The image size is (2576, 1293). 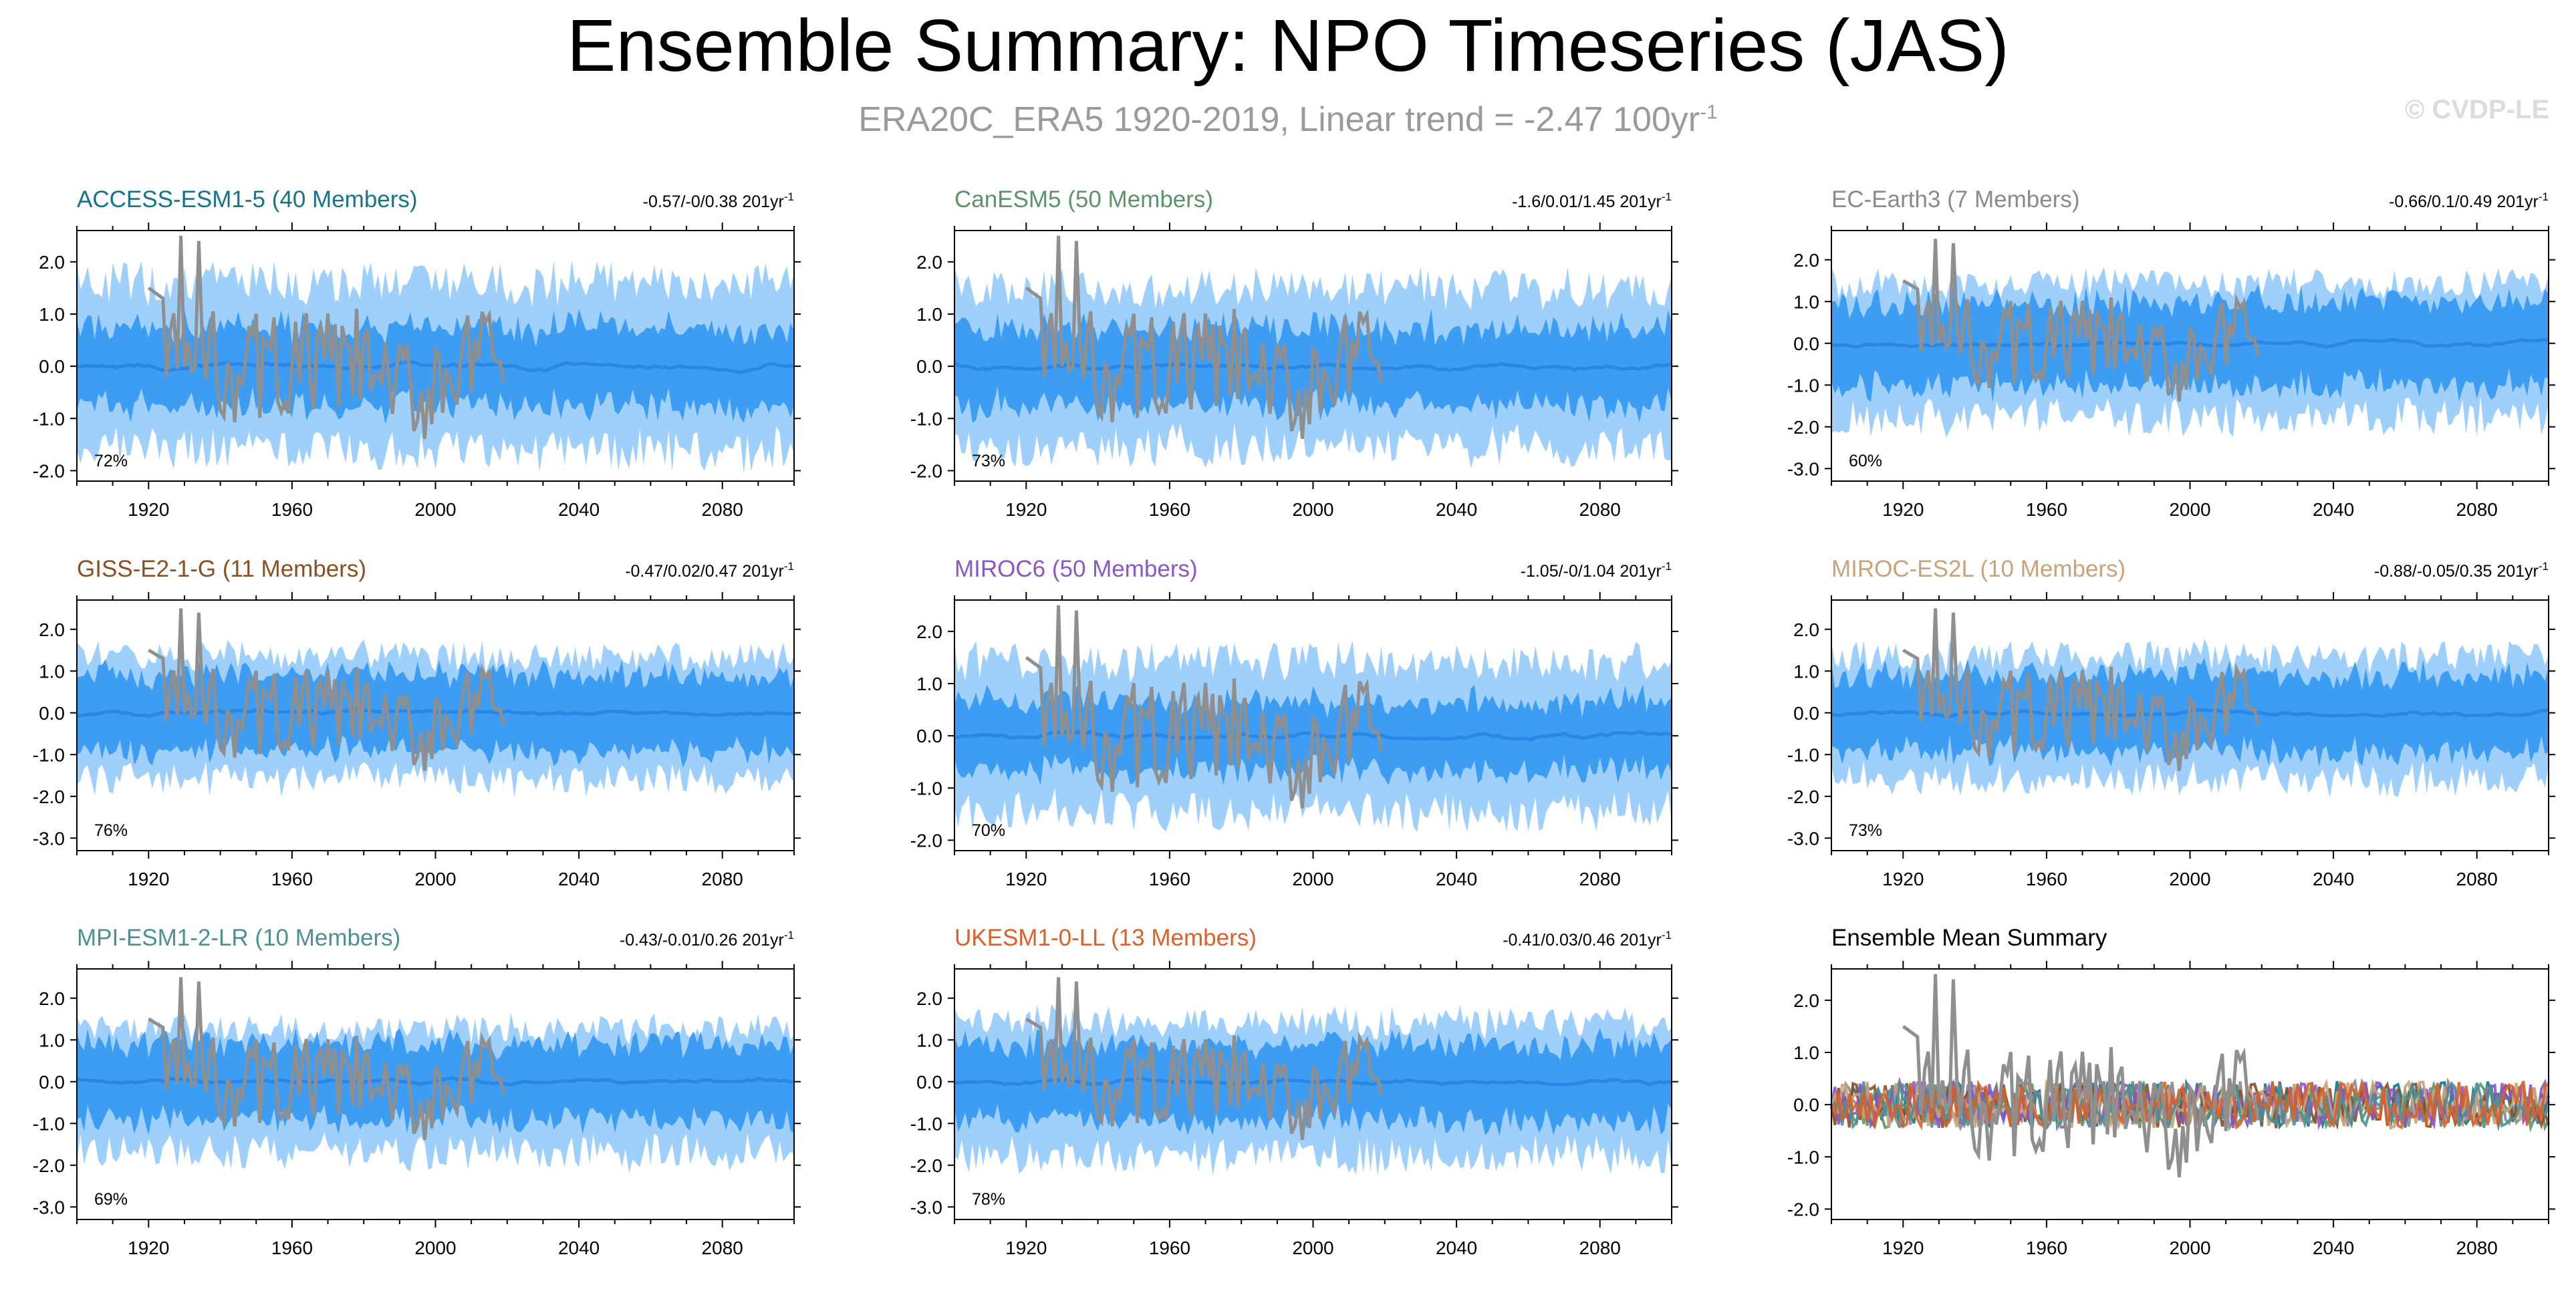 I want to click on percent-label: 76%, so click(x=111, y=831).